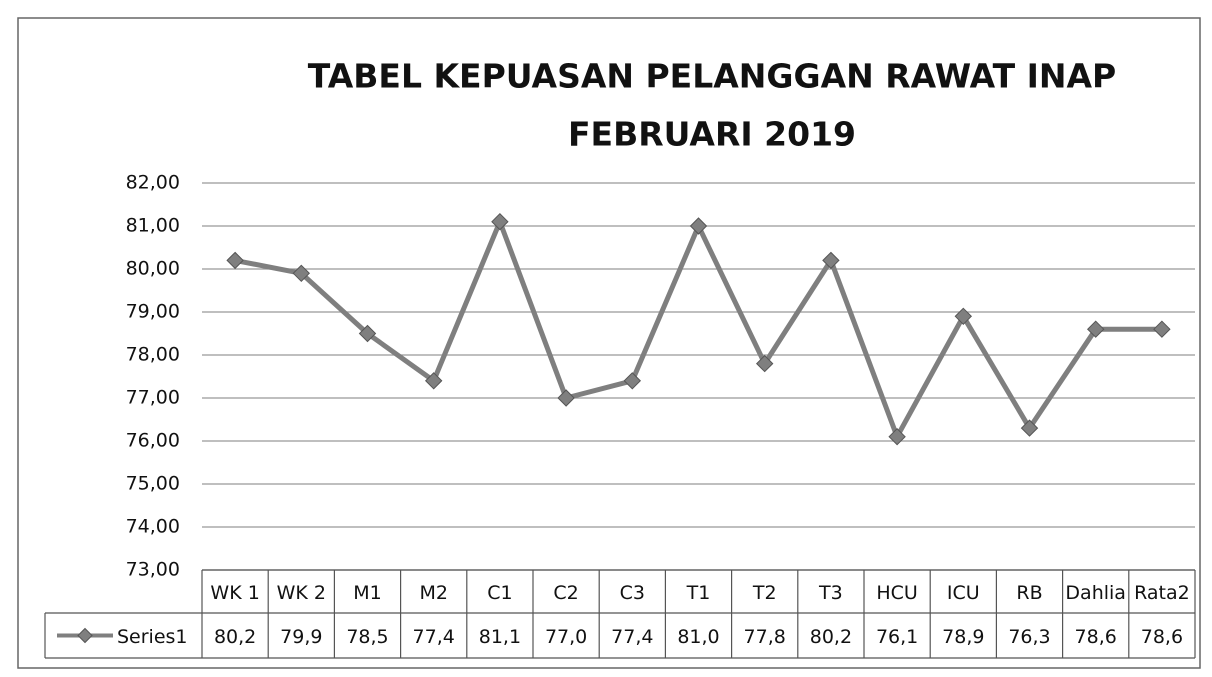 This screenshot has height=677, width=1212. Describe the element at coordinates (367, 637) in the screenshot. I see `table-value: 78,5` at that location.